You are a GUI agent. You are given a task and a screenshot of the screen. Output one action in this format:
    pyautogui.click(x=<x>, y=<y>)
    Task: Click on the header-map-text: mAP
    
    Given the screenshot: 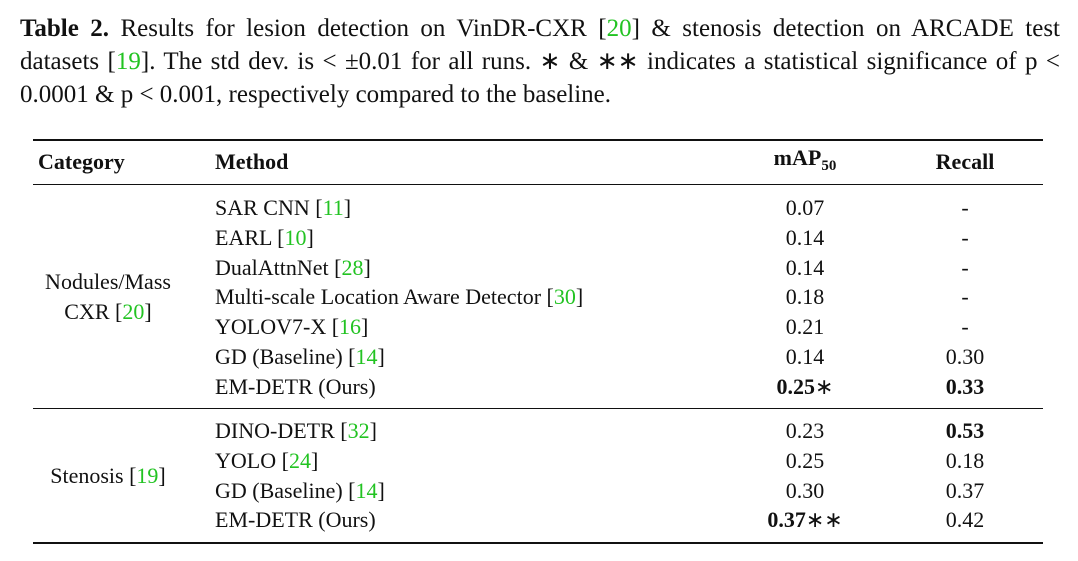 What is the action you would take?
    pyautogui.click(x=797, y=157)
    